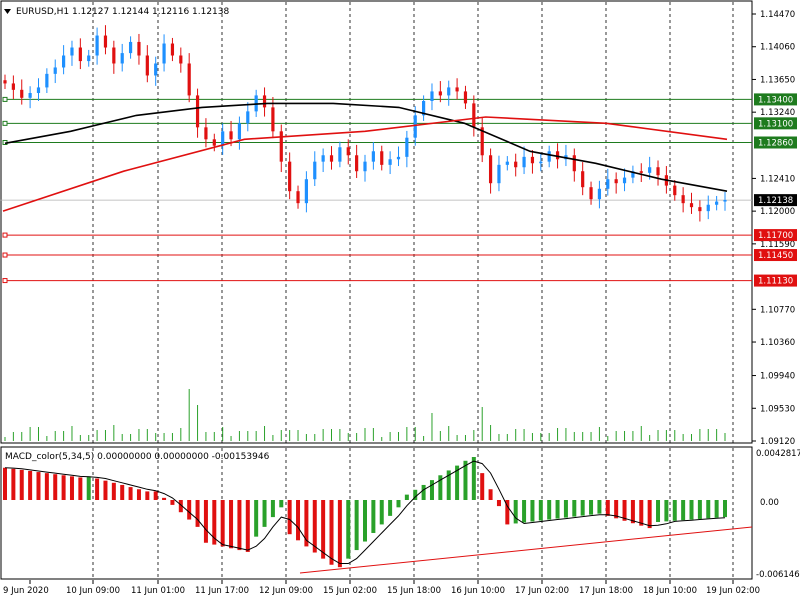  I want to click on level-tag-label: 1.13400, so click(775, 100).